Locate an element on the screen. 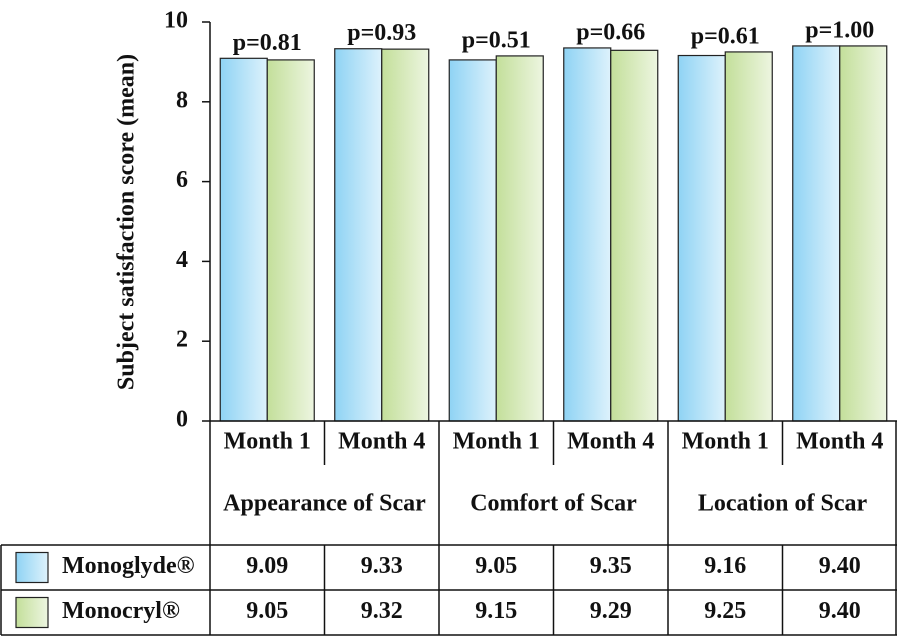 The image size is (897, 636). p-value: p=0.51 is located at coordinates (496, 40).